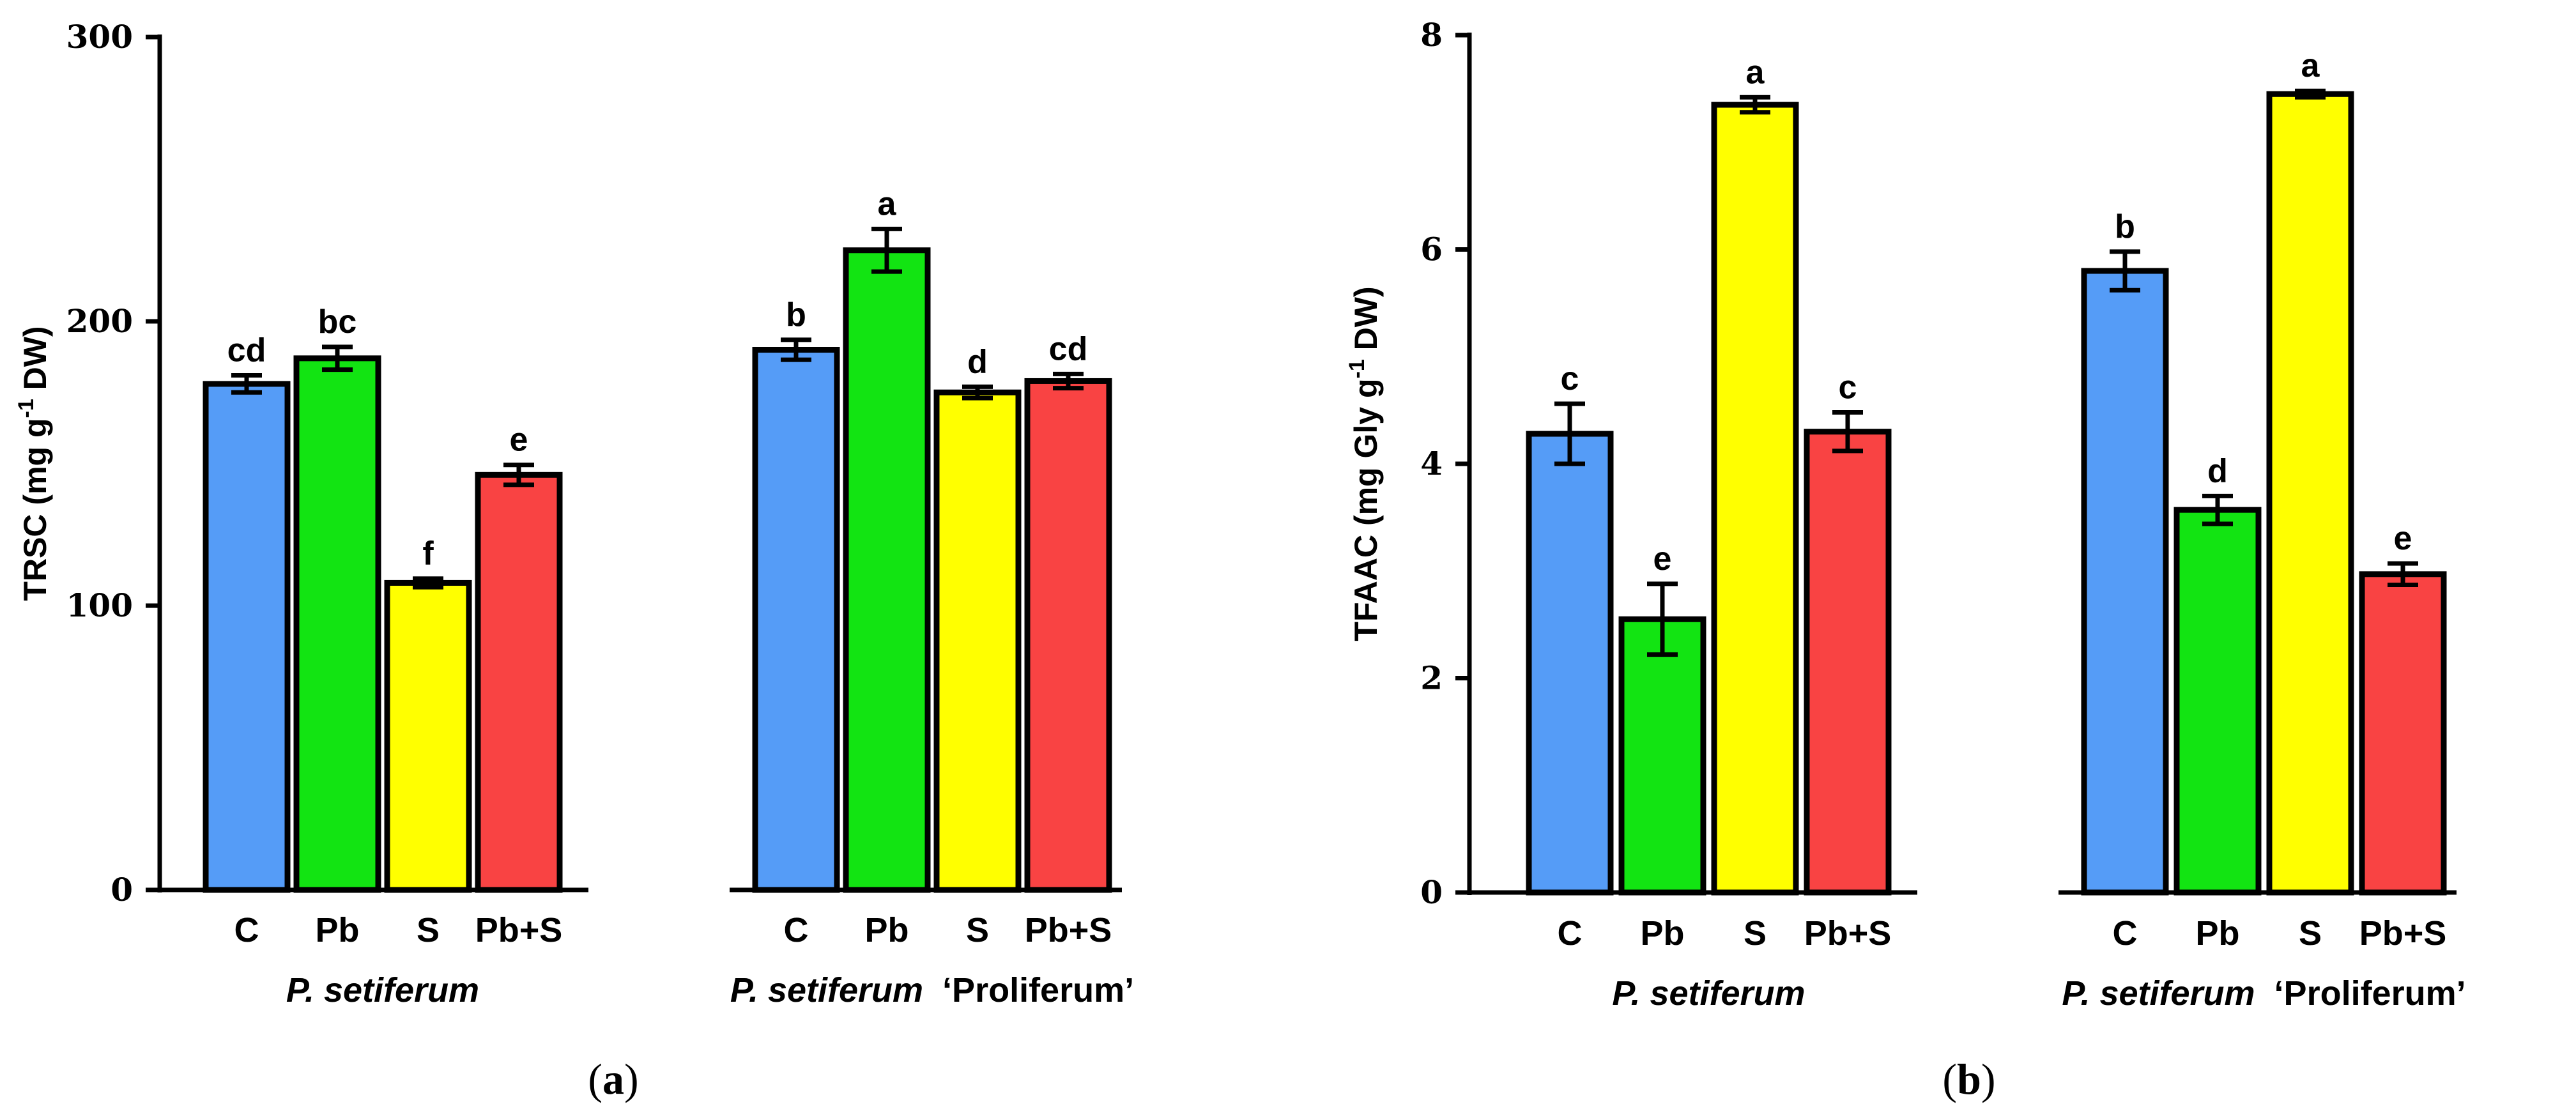  What do you see at coordinates (337, 322) in the screenshot?
I see `significance-letter: bc` at bounding box center [337, 322].